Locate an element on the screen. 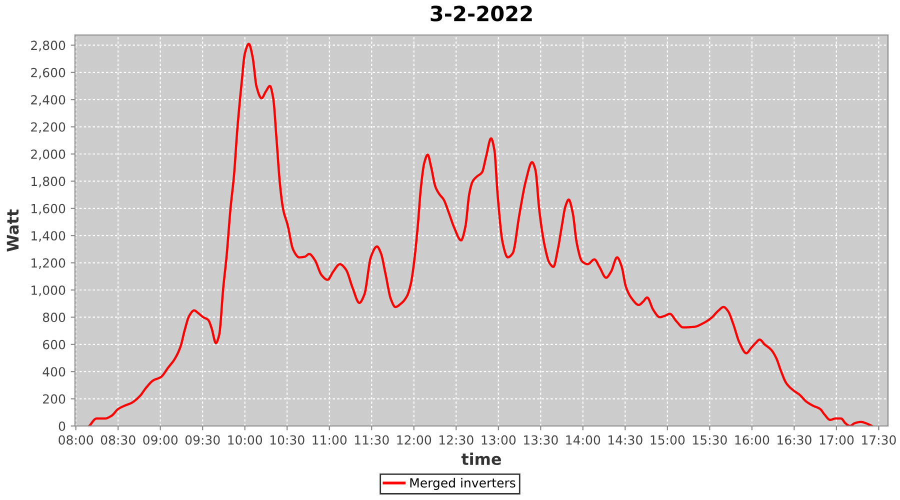 This screenshot has width=900, height=500. x-tick-label: 13:00 is located at coordinates (499, 440).